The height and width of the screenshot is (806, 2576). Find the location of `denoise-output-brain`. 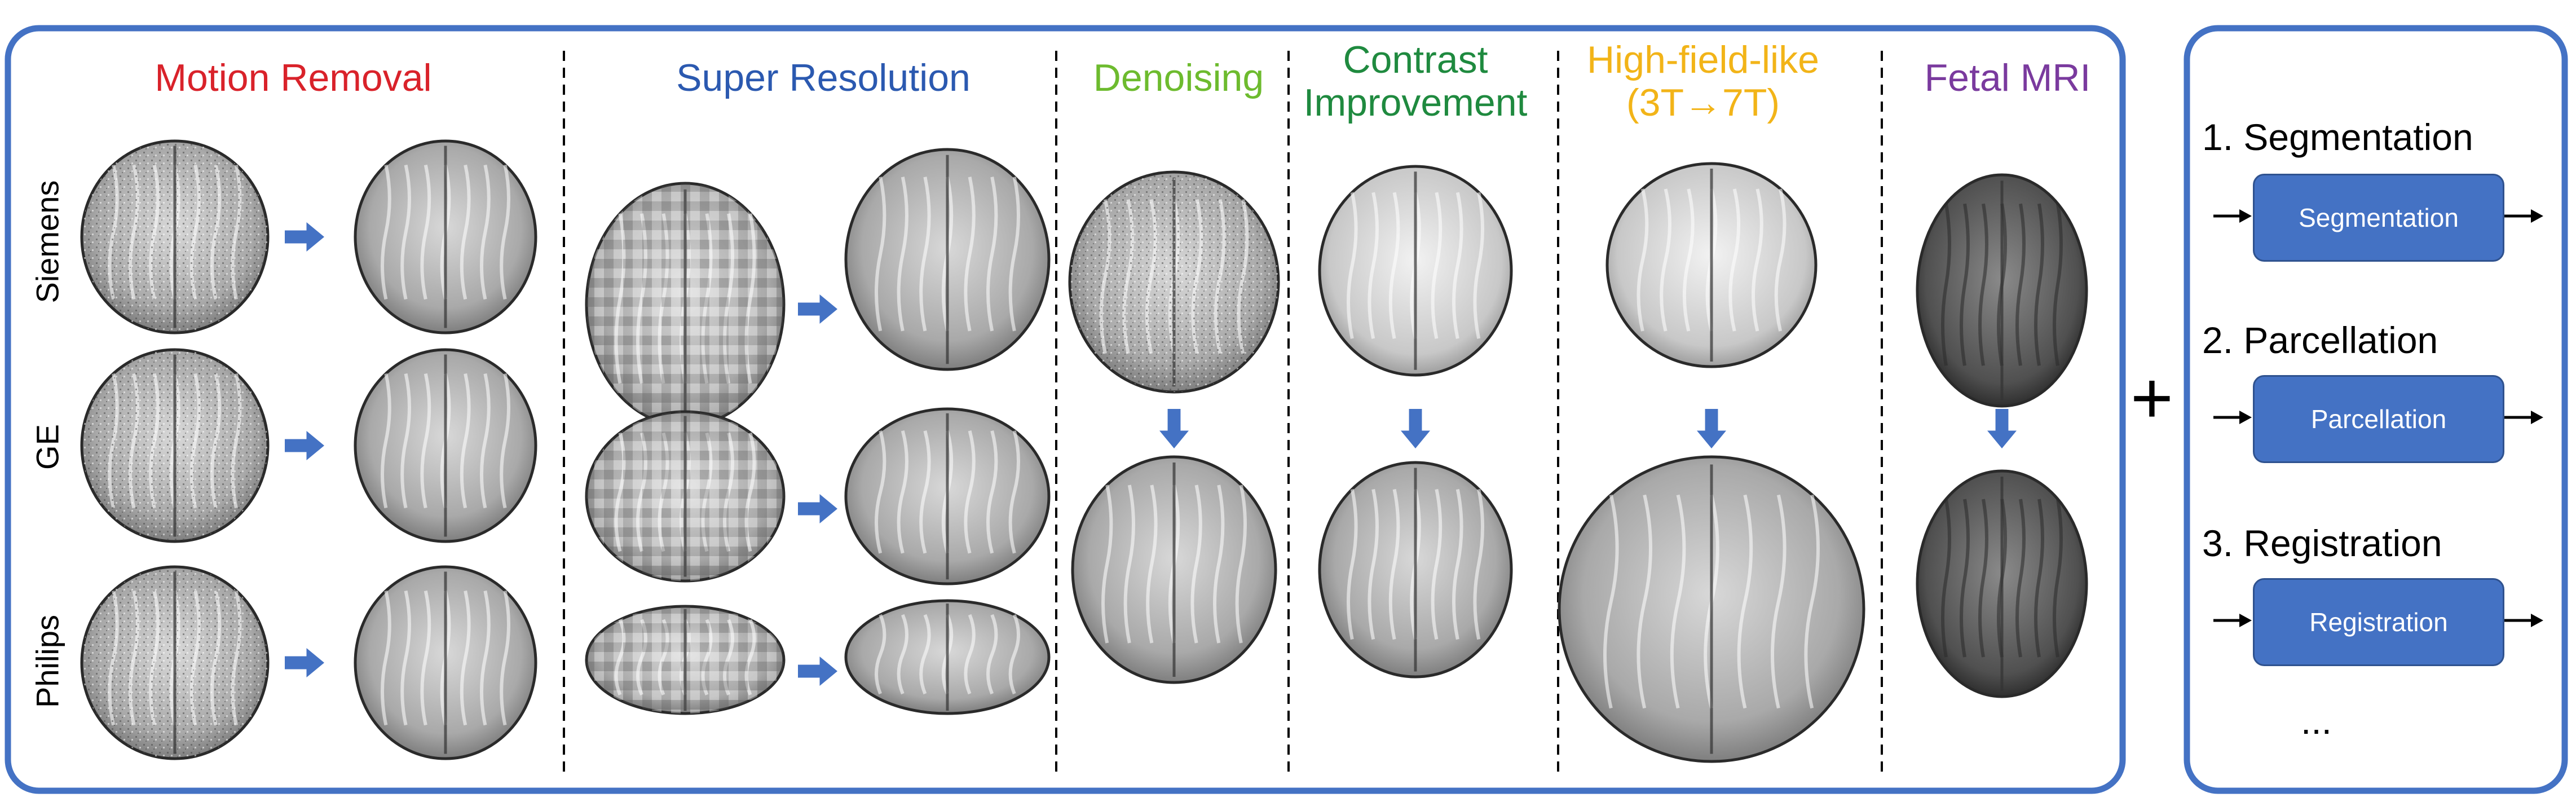

denoise-output-brain is located at coordinates (1174, 569).